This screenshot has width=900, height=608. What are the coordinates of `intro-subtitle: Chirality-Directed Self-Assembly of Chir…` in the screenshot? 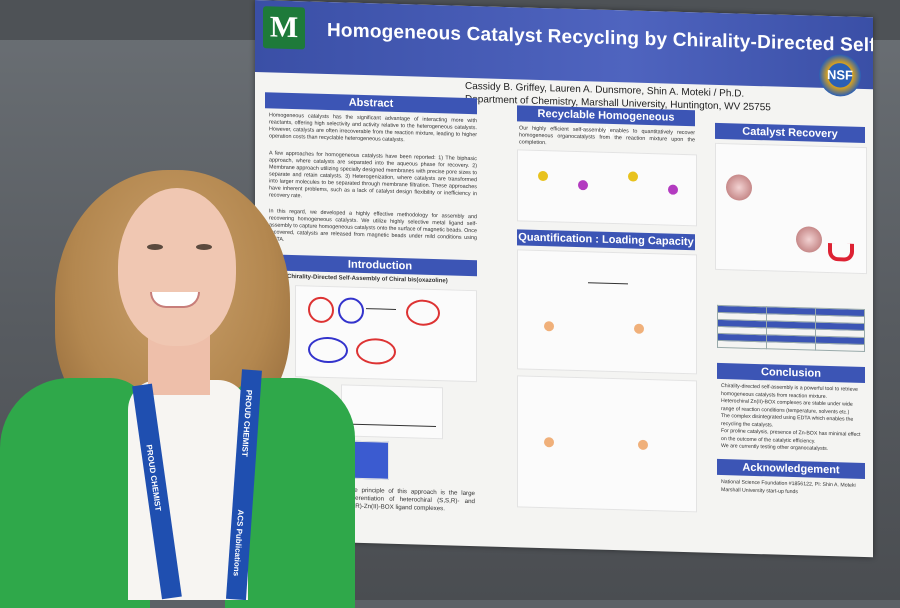 It's located at (367, 279).